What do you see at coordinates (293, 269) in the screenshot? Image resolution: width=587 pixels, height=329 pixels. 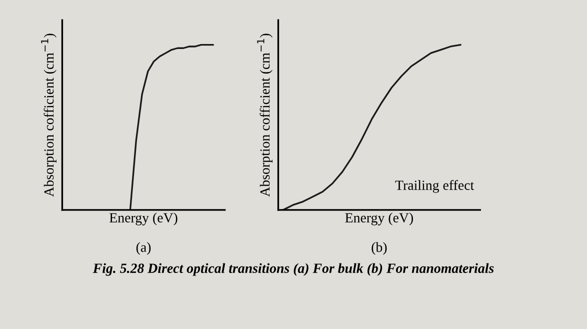 I see `caption: Fig. 5.28 Direct optical transitions (a) For bulk (b) For nanomaterials` at bounding box center [293, 269].